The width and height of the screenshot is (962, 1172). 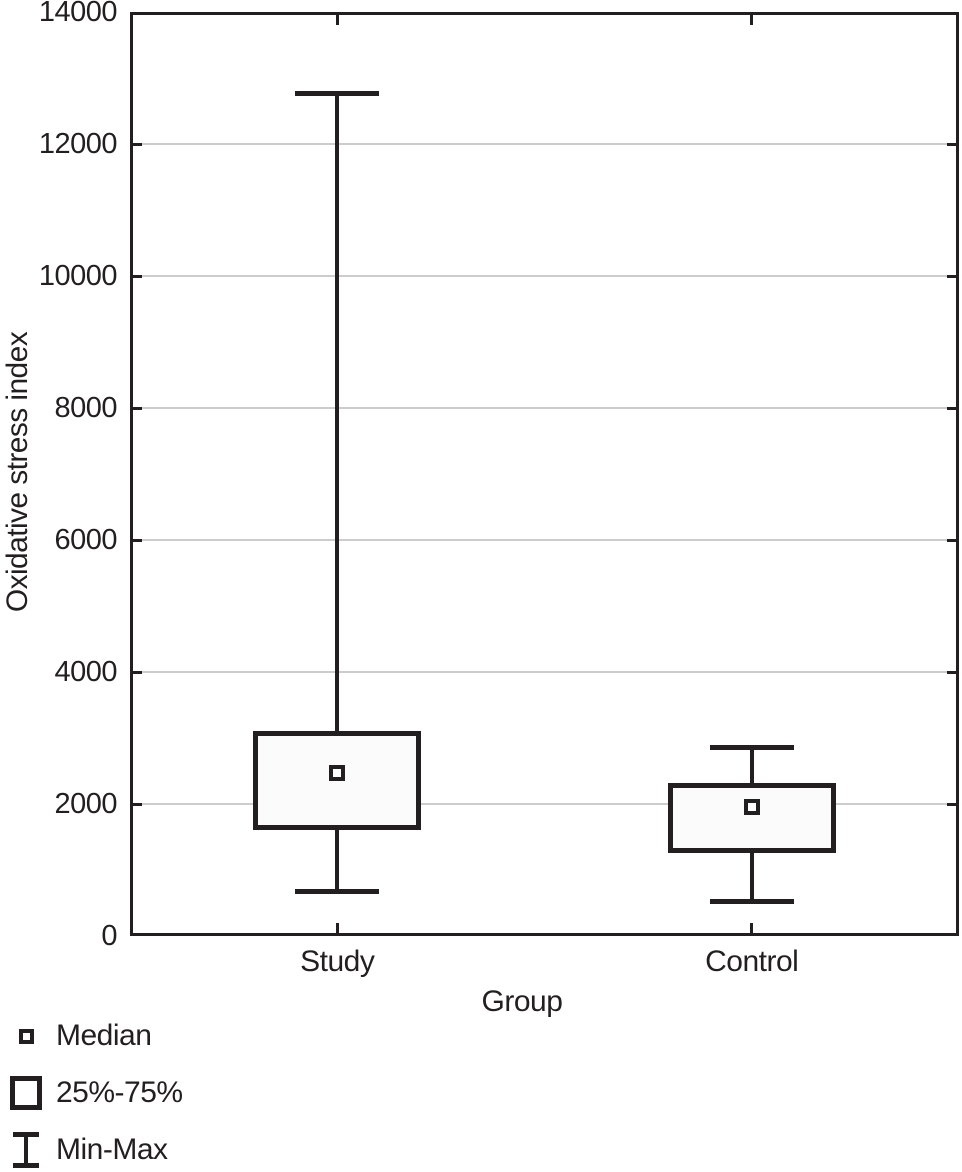 I want to click on whisker-bottom-cap, so click(x=26, y=1165).